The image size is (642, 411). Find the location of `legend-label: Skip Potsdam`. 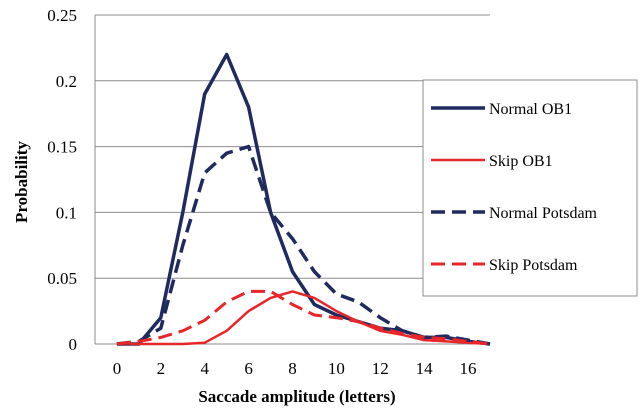

legend-label: Skip Potsdam is located at coordinates (533, 265).